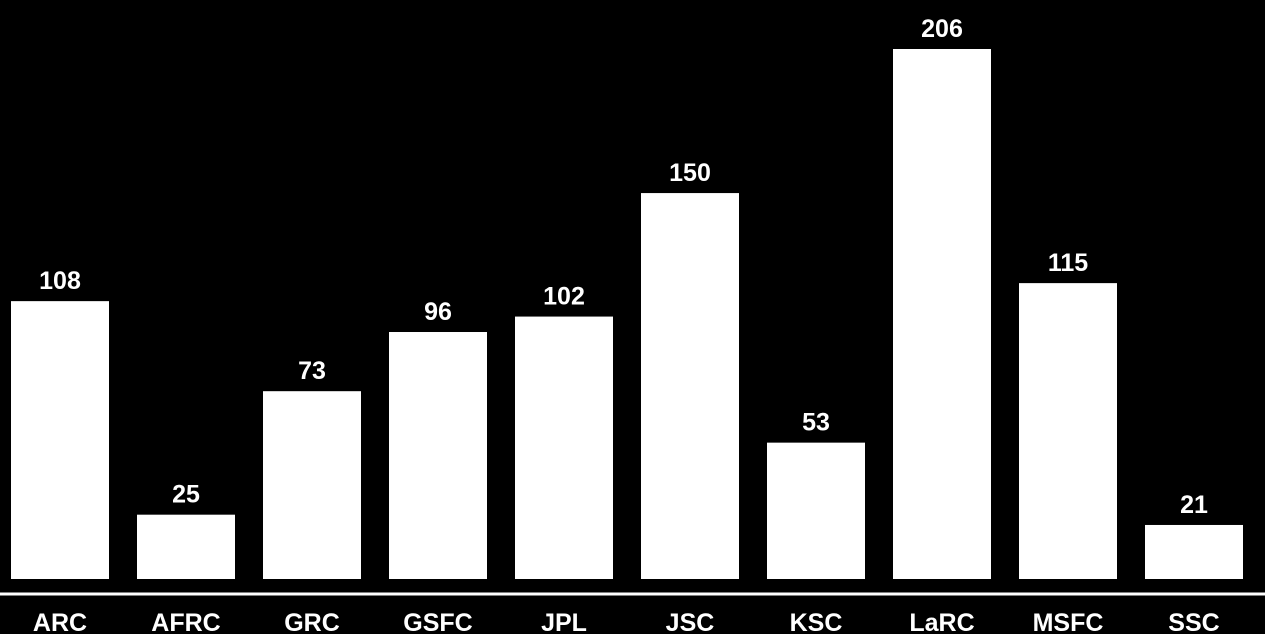 The height and width of the screenshot is (634, 1265). What do you see at coordinates (1194, 551) in the screenshot?
I see `bar-ssc` at bounding box center [1194, 551].